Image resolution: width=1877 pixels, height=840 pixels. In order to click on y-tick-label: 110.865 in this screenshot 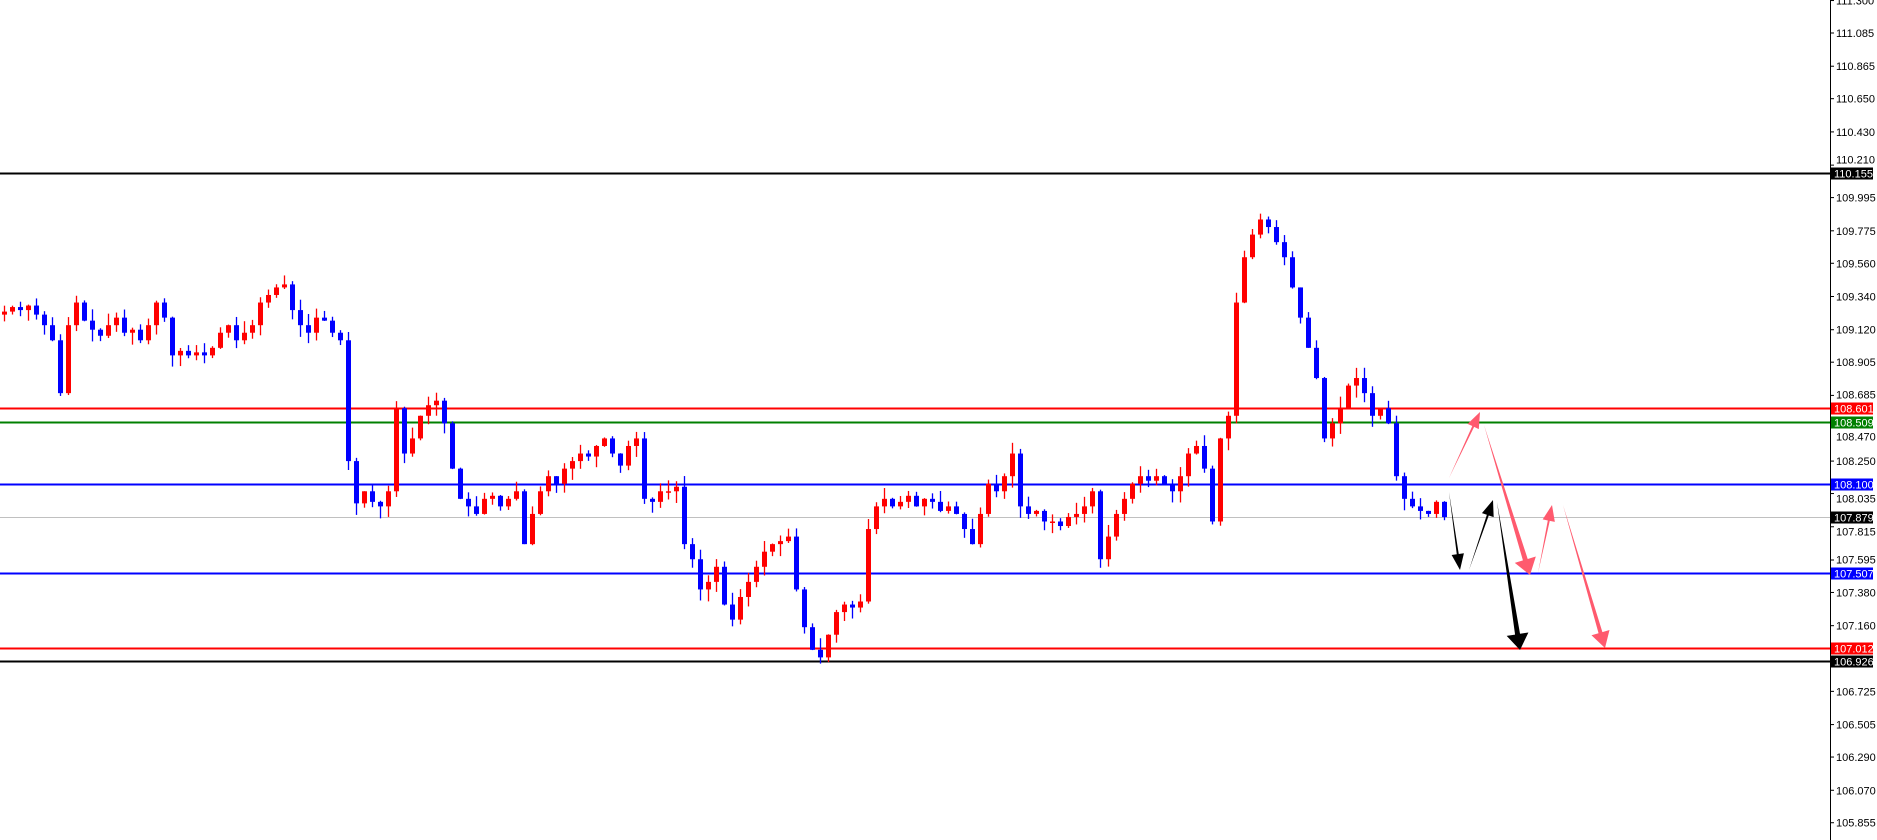, I will do `click(1855, 67)`.